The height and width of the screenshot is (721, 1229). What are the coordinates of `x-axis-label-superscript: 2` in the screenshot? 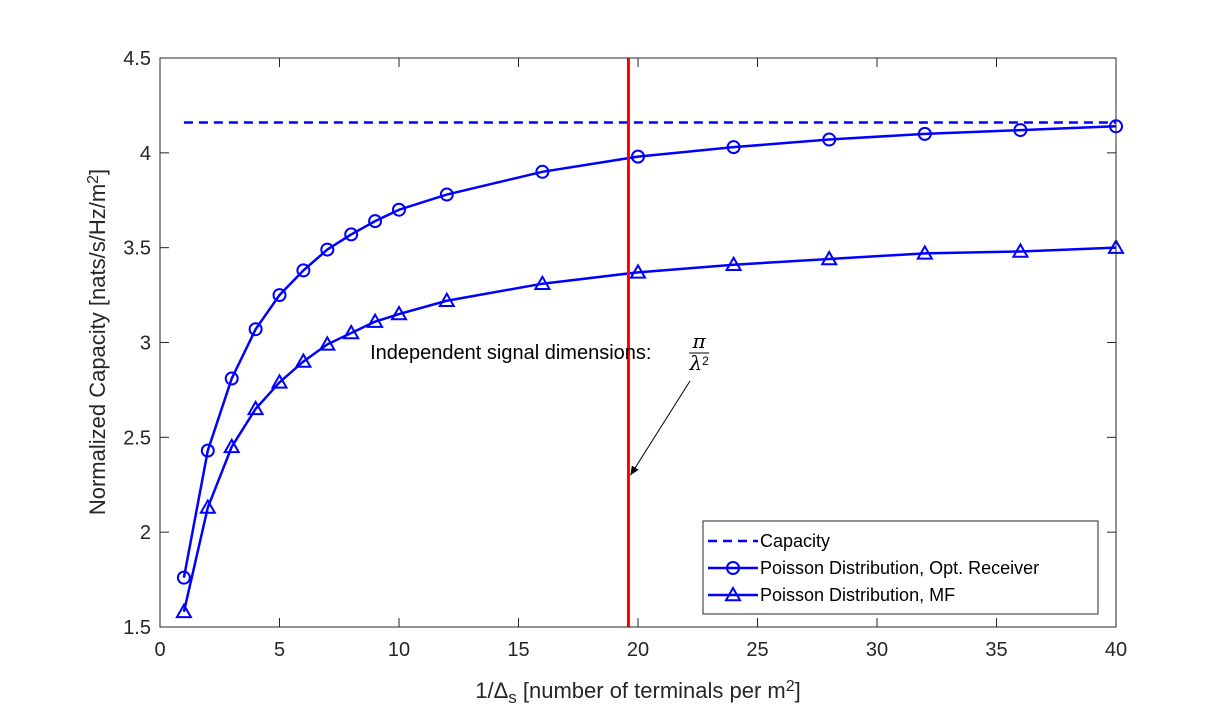 It's located at (790, 686).